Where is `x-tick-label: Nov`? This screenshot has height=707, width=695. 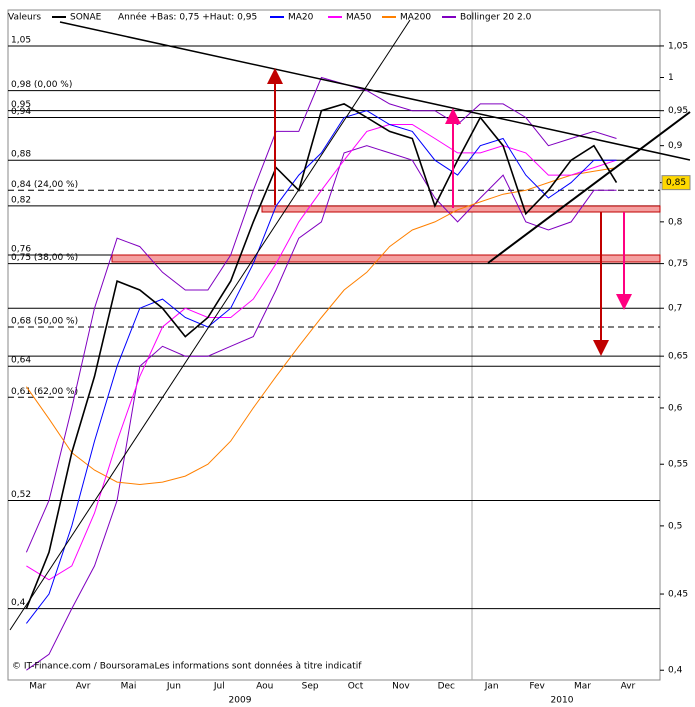 x-tick-label: Nov is located at coordinates (401, 687).